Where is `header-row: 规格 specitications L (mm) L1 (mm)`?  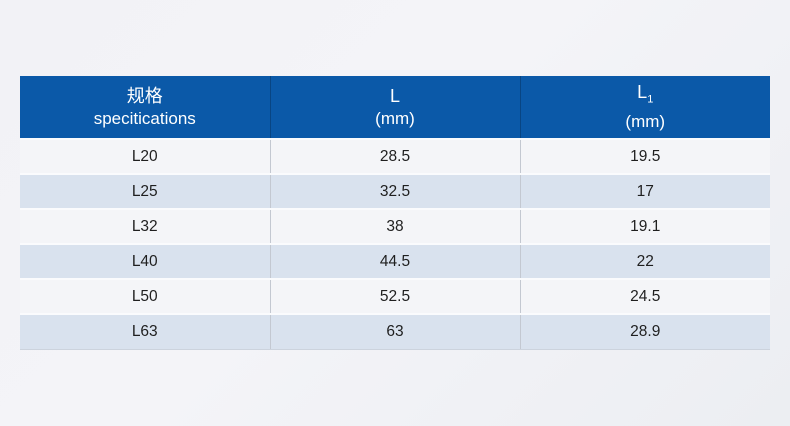 header-row: 规格 specitications L (mm) L1 (mm) is located at coordinates (395, 107).